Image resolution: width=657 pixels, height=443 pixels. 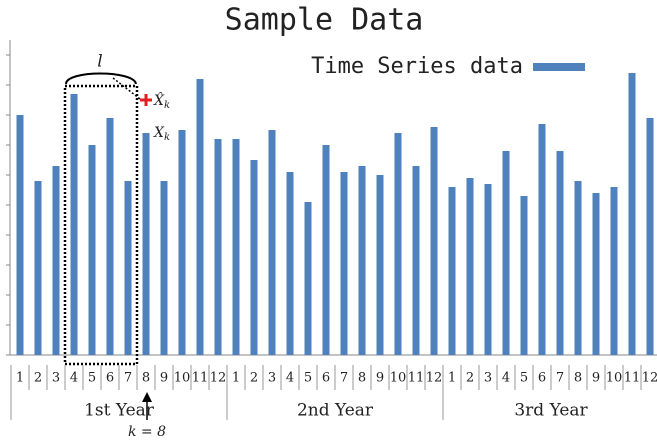 I want to click on group-label: 3rd Year, so click(x=551, y=411).